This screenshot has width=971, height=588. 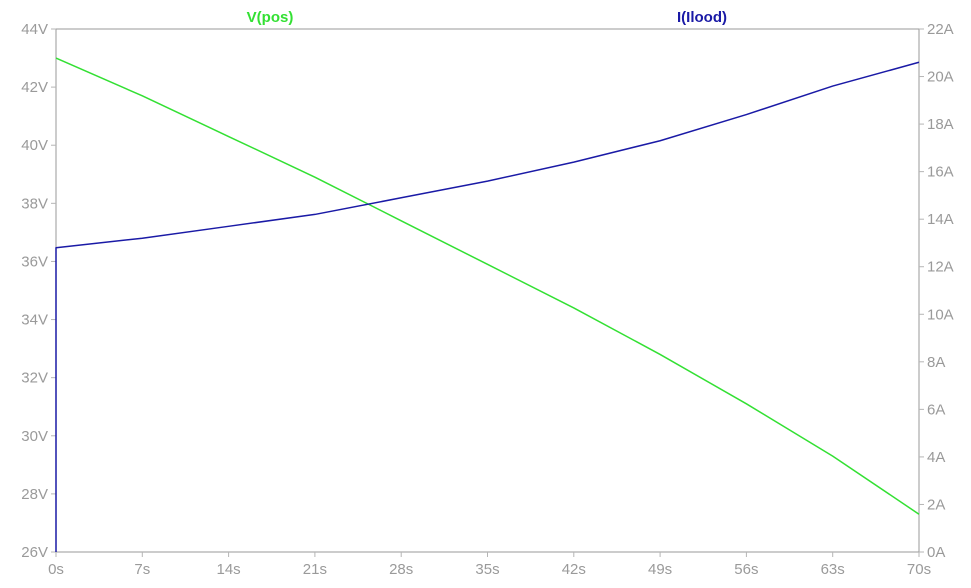 I want to click on right-tick-label: 22A, so click(x=940, y=29).